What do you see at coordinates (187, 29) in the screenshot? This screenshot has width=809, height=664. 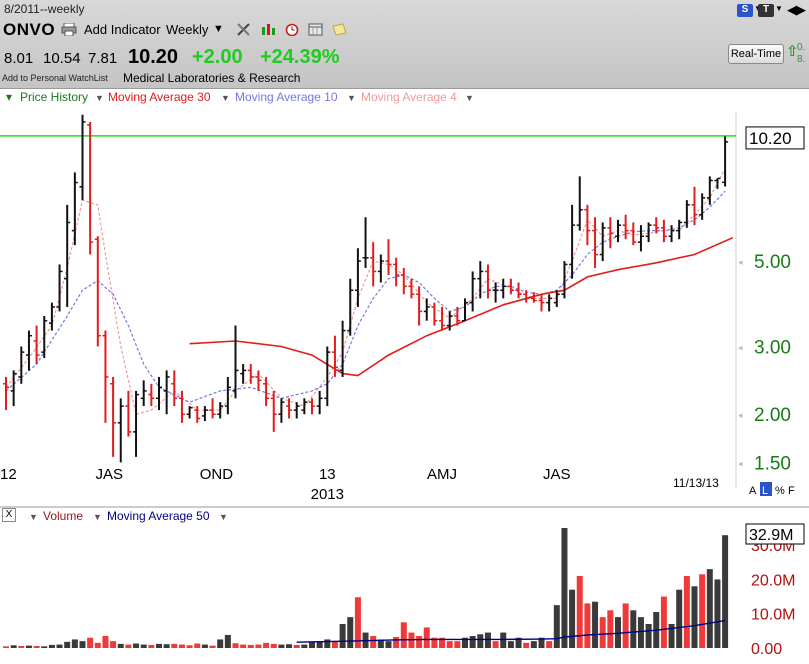 I see `frequency-select: Weekly` at bounding box center [187, 29].